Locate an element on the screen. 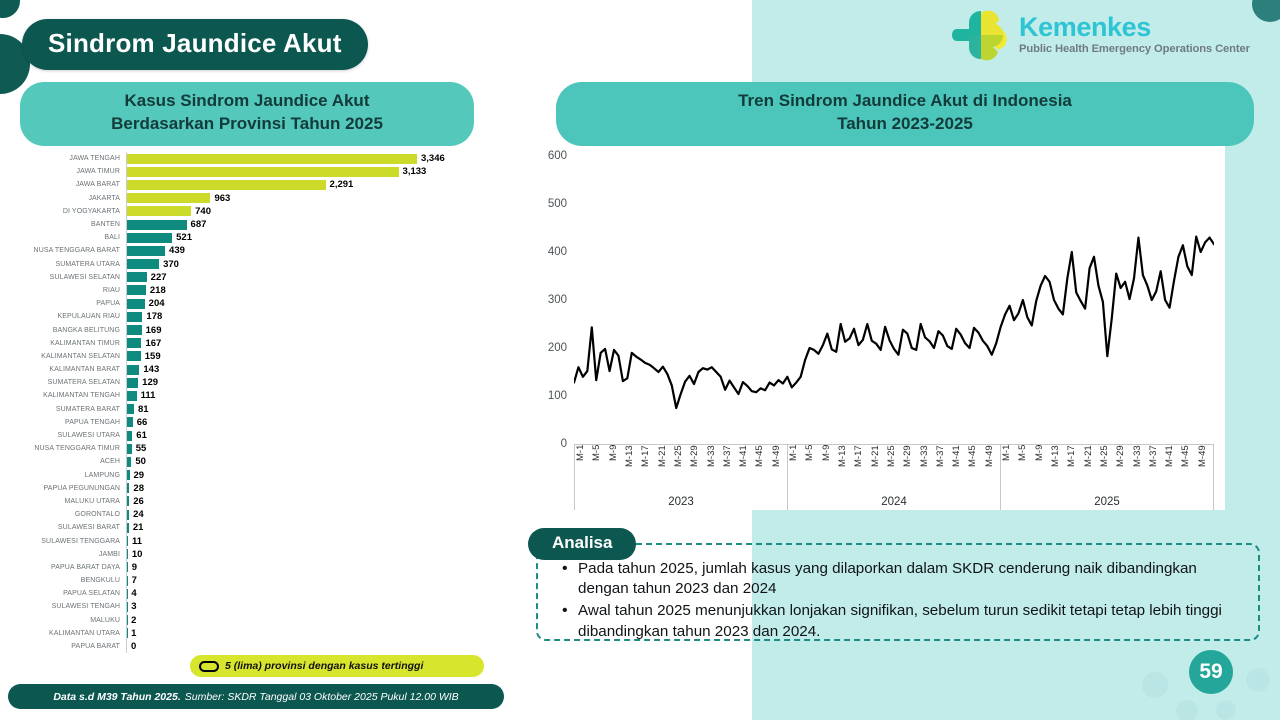 This screenshot has height=720, width=1280. bar-track: 129 is located at coordinates (313, 383).